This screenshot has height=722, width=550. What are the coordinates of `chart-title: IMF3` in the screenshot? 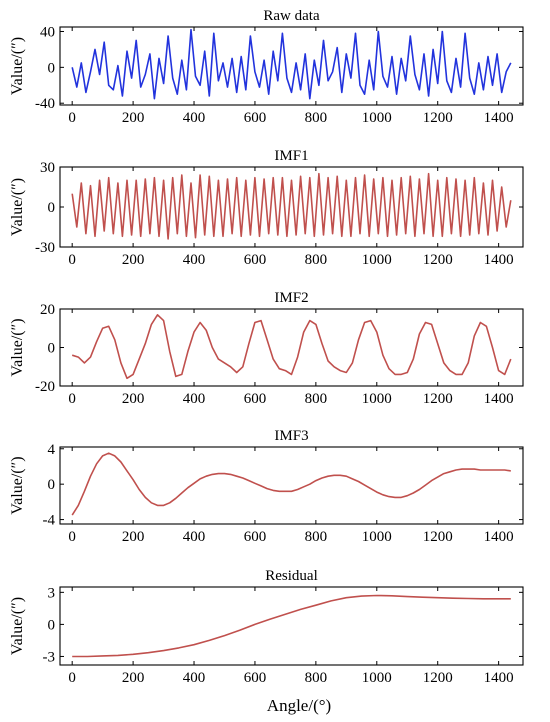 It's located at (291, 436).